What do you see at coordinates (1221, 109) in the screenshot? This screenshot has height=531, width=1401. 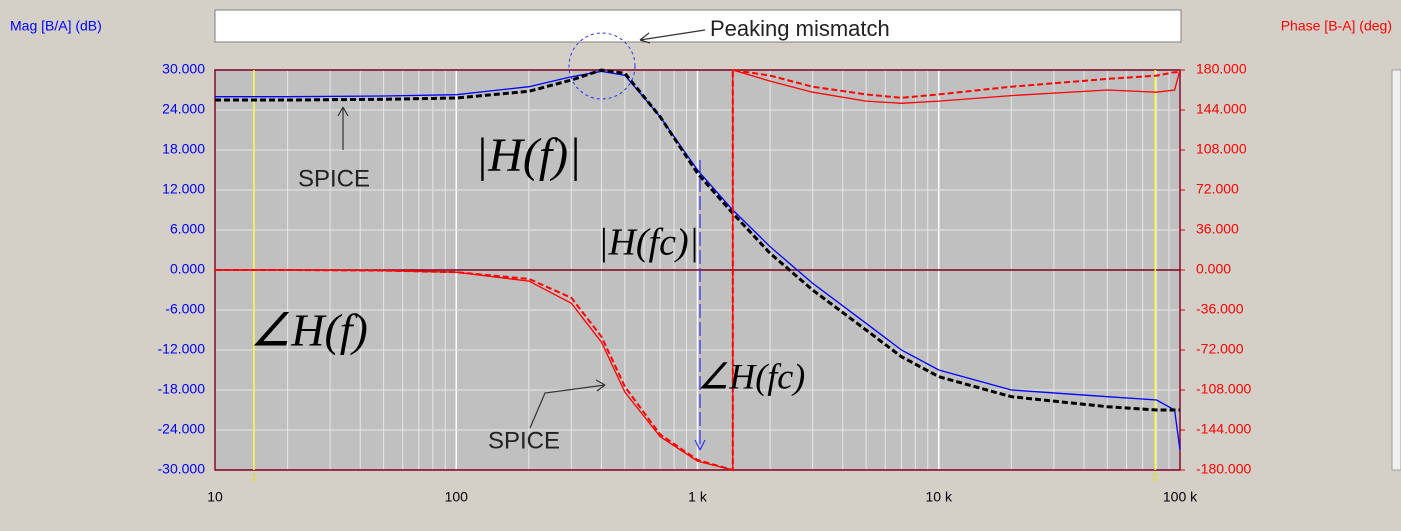 I see `y2-tick-label: 144.000` at bounding box center [1221, 109].